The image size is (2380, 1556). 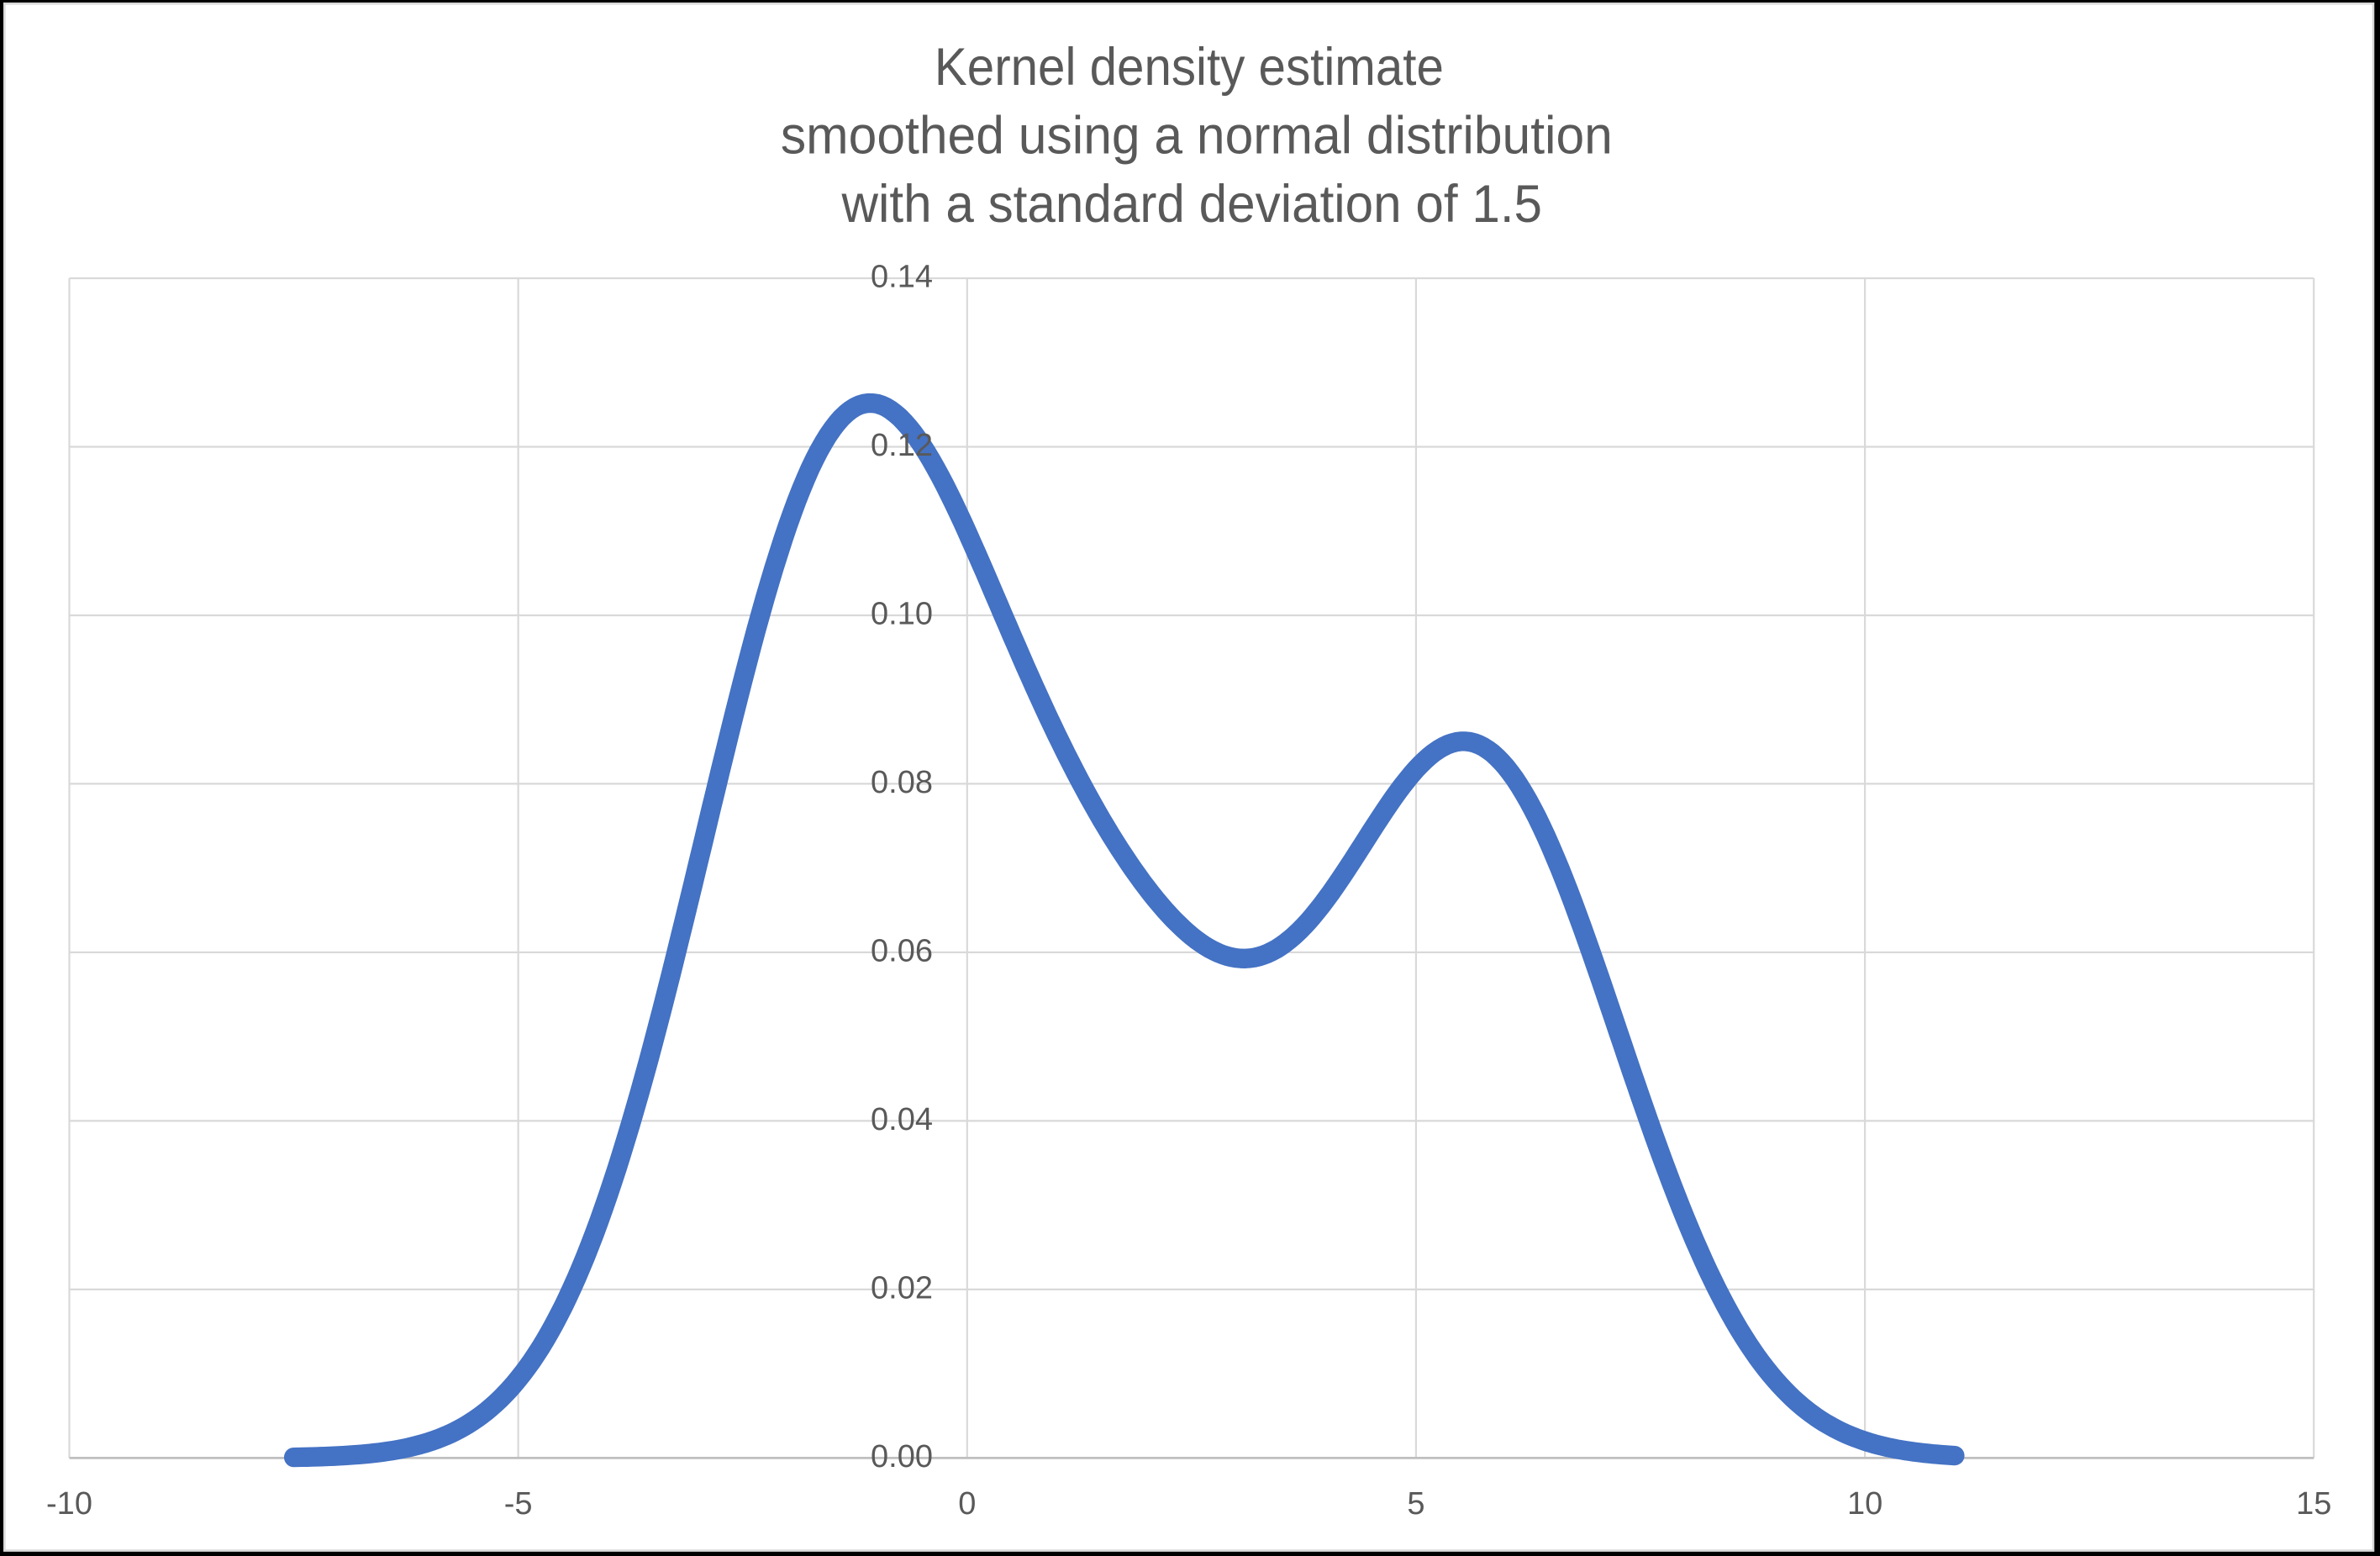 I want to click on svg-text: 15, so click(x=2314, y=1504).